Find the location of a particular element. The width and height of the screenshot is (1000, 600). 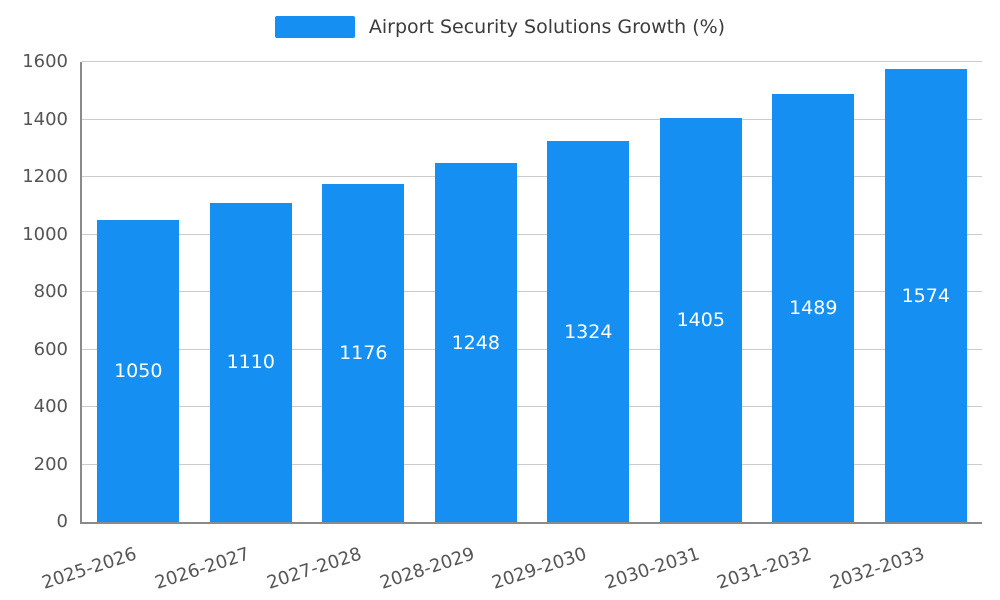

legend-label: Airport Security Solutions Growth (%) is located at coordinates (547, 27).